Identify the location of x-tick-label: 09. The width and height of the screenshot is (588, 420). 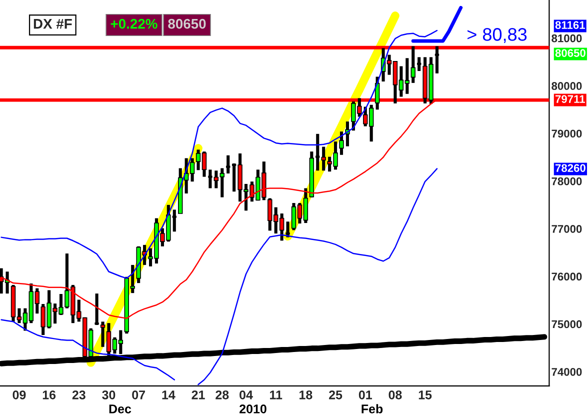
(19, 395).